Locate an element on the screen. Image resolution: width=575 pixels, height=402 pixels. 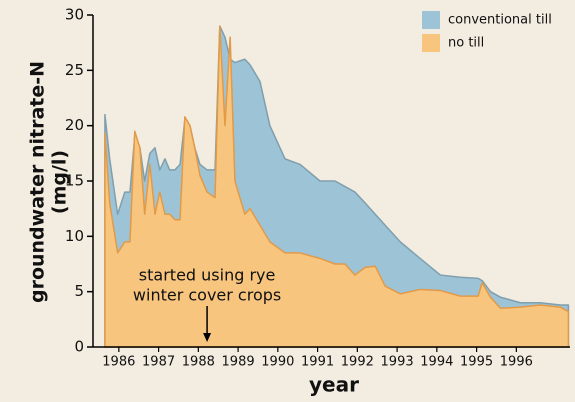
annotation: started using rye is located at coordinates (207, 275).